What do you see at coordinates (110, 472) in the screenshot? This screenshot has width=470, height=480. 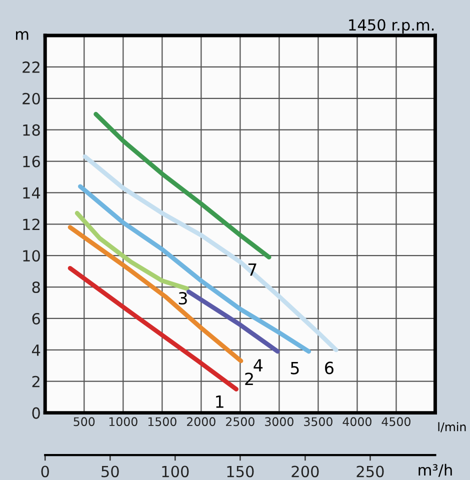 I see `x2-tick-label: 50` at bounding box center [110, 472].